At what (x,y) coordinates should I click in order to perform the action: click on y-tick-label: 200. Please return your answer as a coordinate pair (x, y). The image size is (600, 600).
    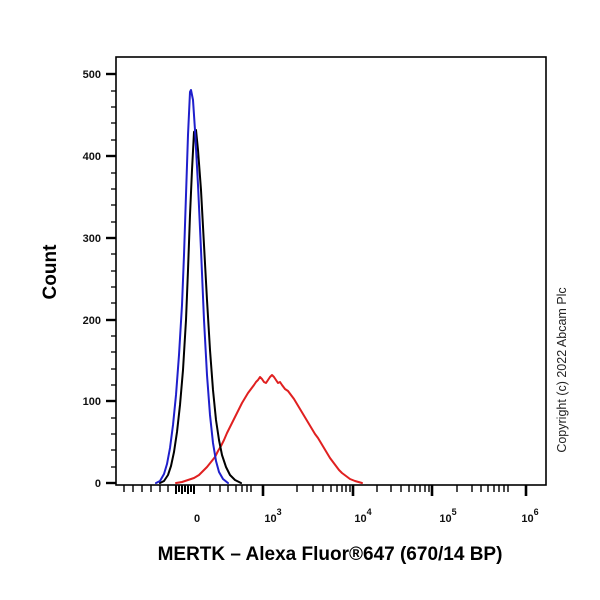
    Looking at the image, I should click on (92, 321).